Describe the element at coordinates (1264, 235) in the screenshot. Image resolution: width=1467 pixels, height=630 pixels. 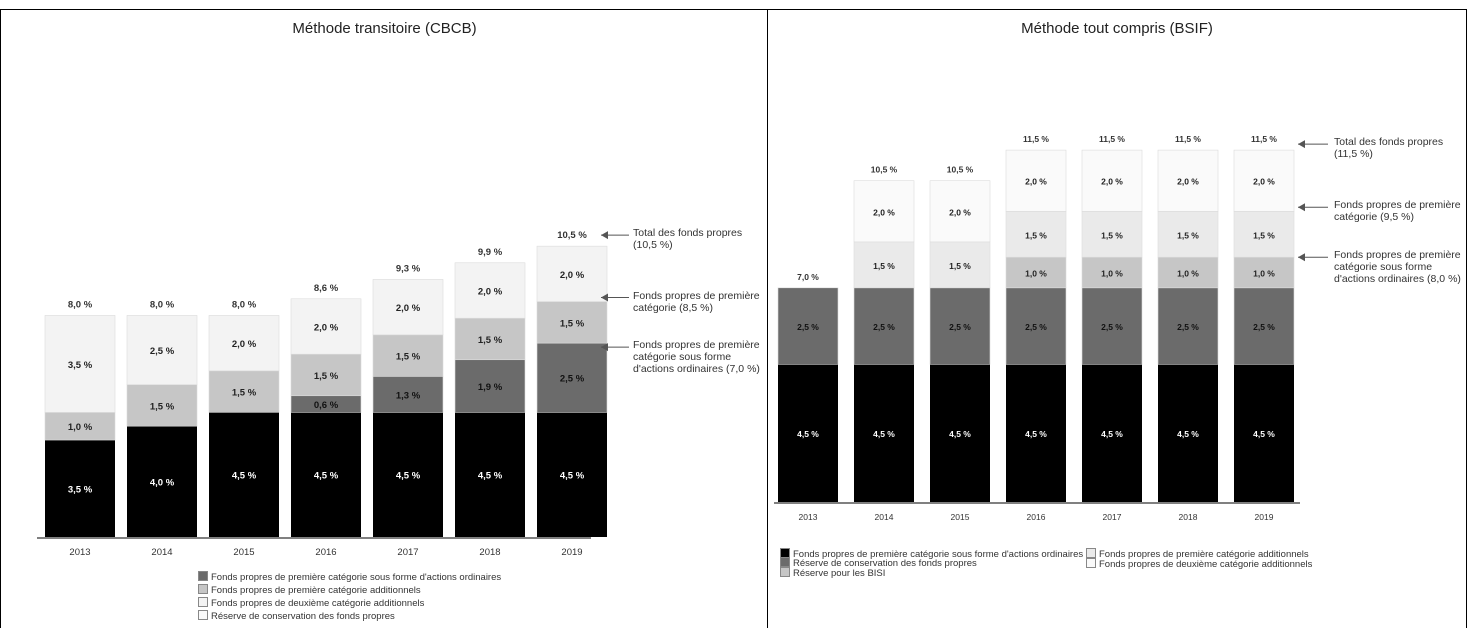
I see `data-label-2019-3: 1,5 %` at that location.